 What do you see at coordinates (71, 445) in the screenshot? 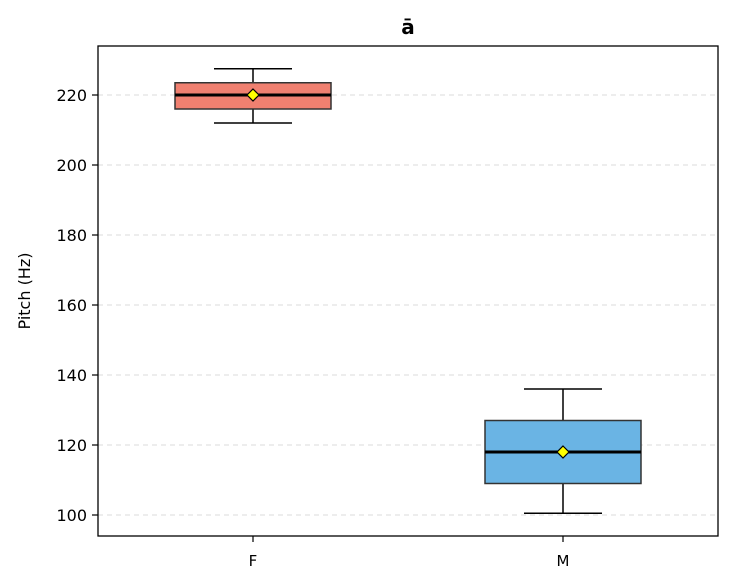
I see `y-tick-label: 120` at bounding box center [71, 445].